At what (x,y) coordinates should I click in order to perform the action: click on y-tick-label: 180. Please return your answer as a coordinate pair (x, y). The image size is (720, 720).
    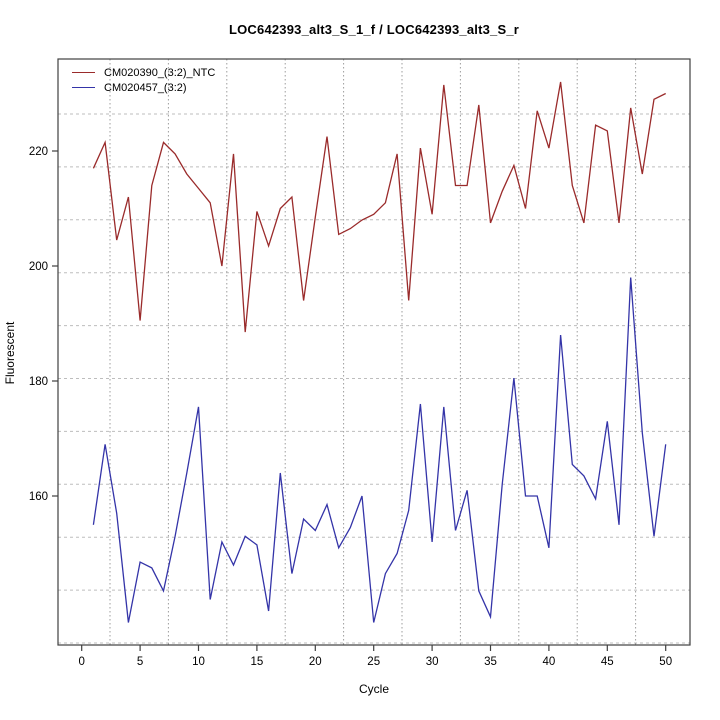
    Looking at the image, I should click on (38, 382).